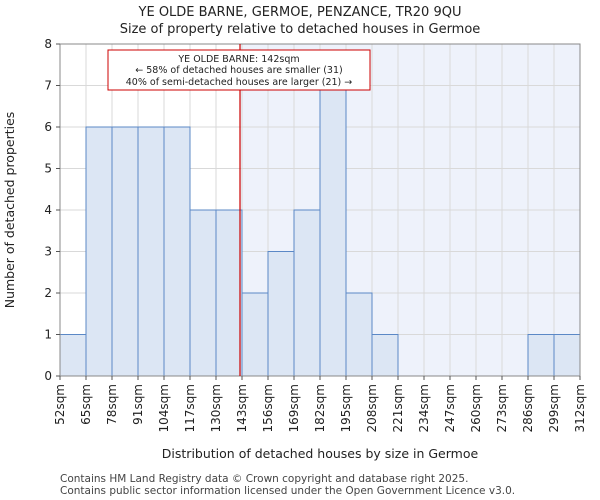  Describe the element at coordinates (9, 210) in the screenshot. I see `y-axis-label: Number of detached properties` at that location.